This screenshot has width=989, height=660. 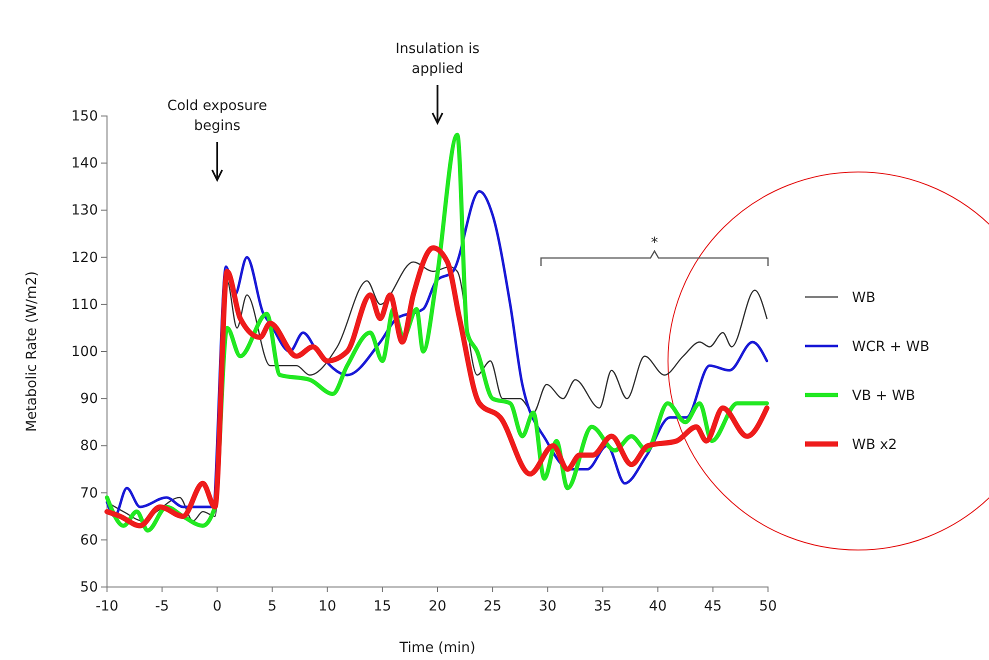 What do you see at coordinates (768, 606) in the screenshot?
I see `x-tick-label: 50` at bounding box center [768, 606].